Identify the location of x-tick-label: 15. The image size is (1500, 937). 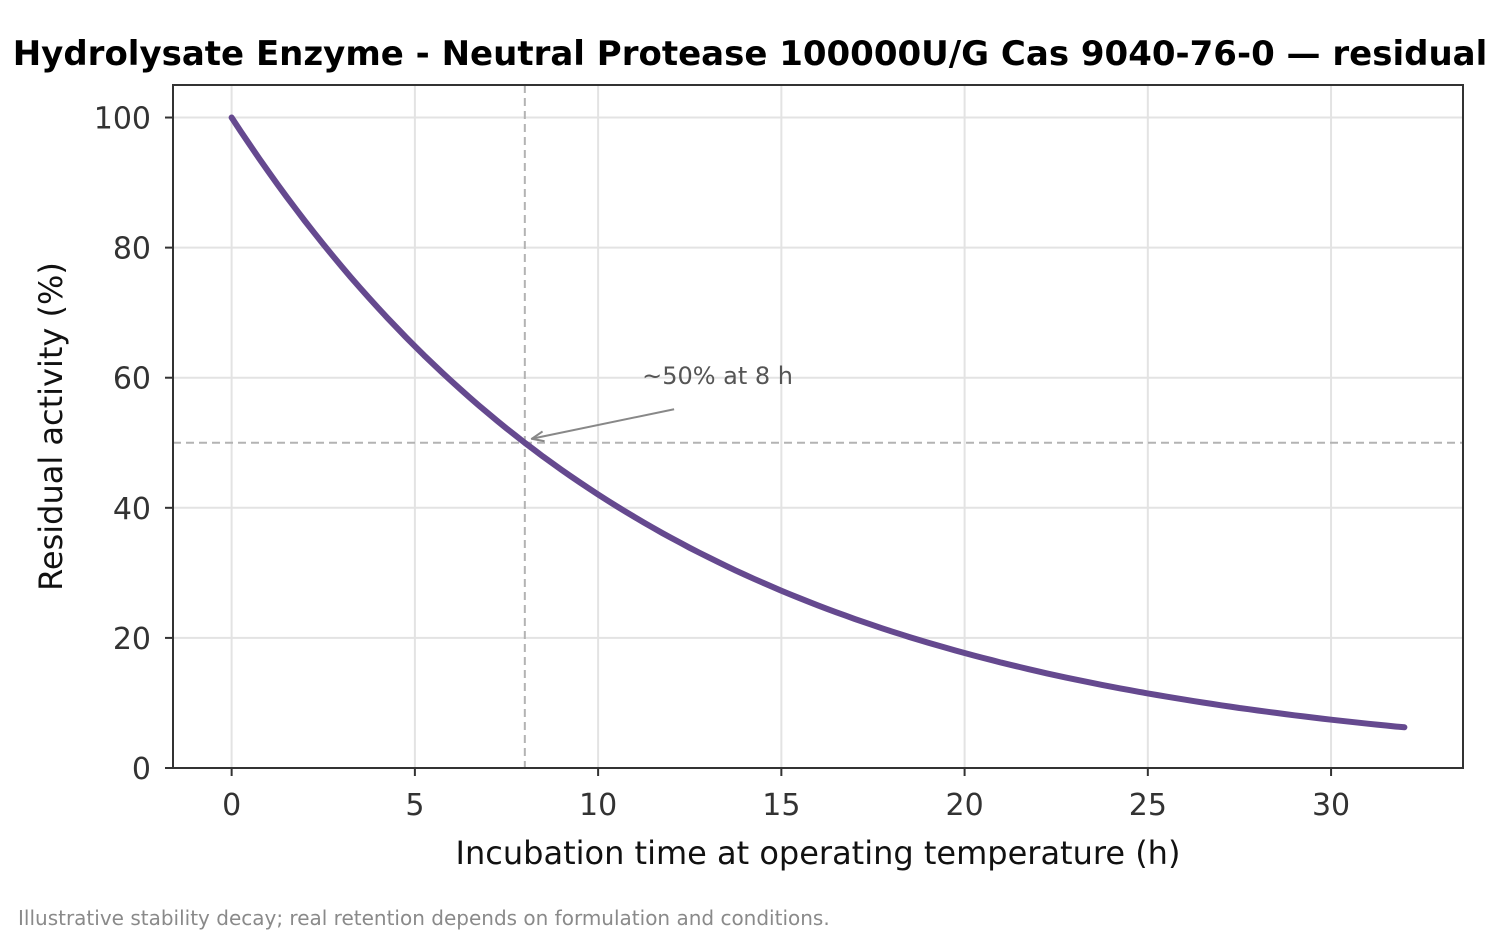
(781, 805).